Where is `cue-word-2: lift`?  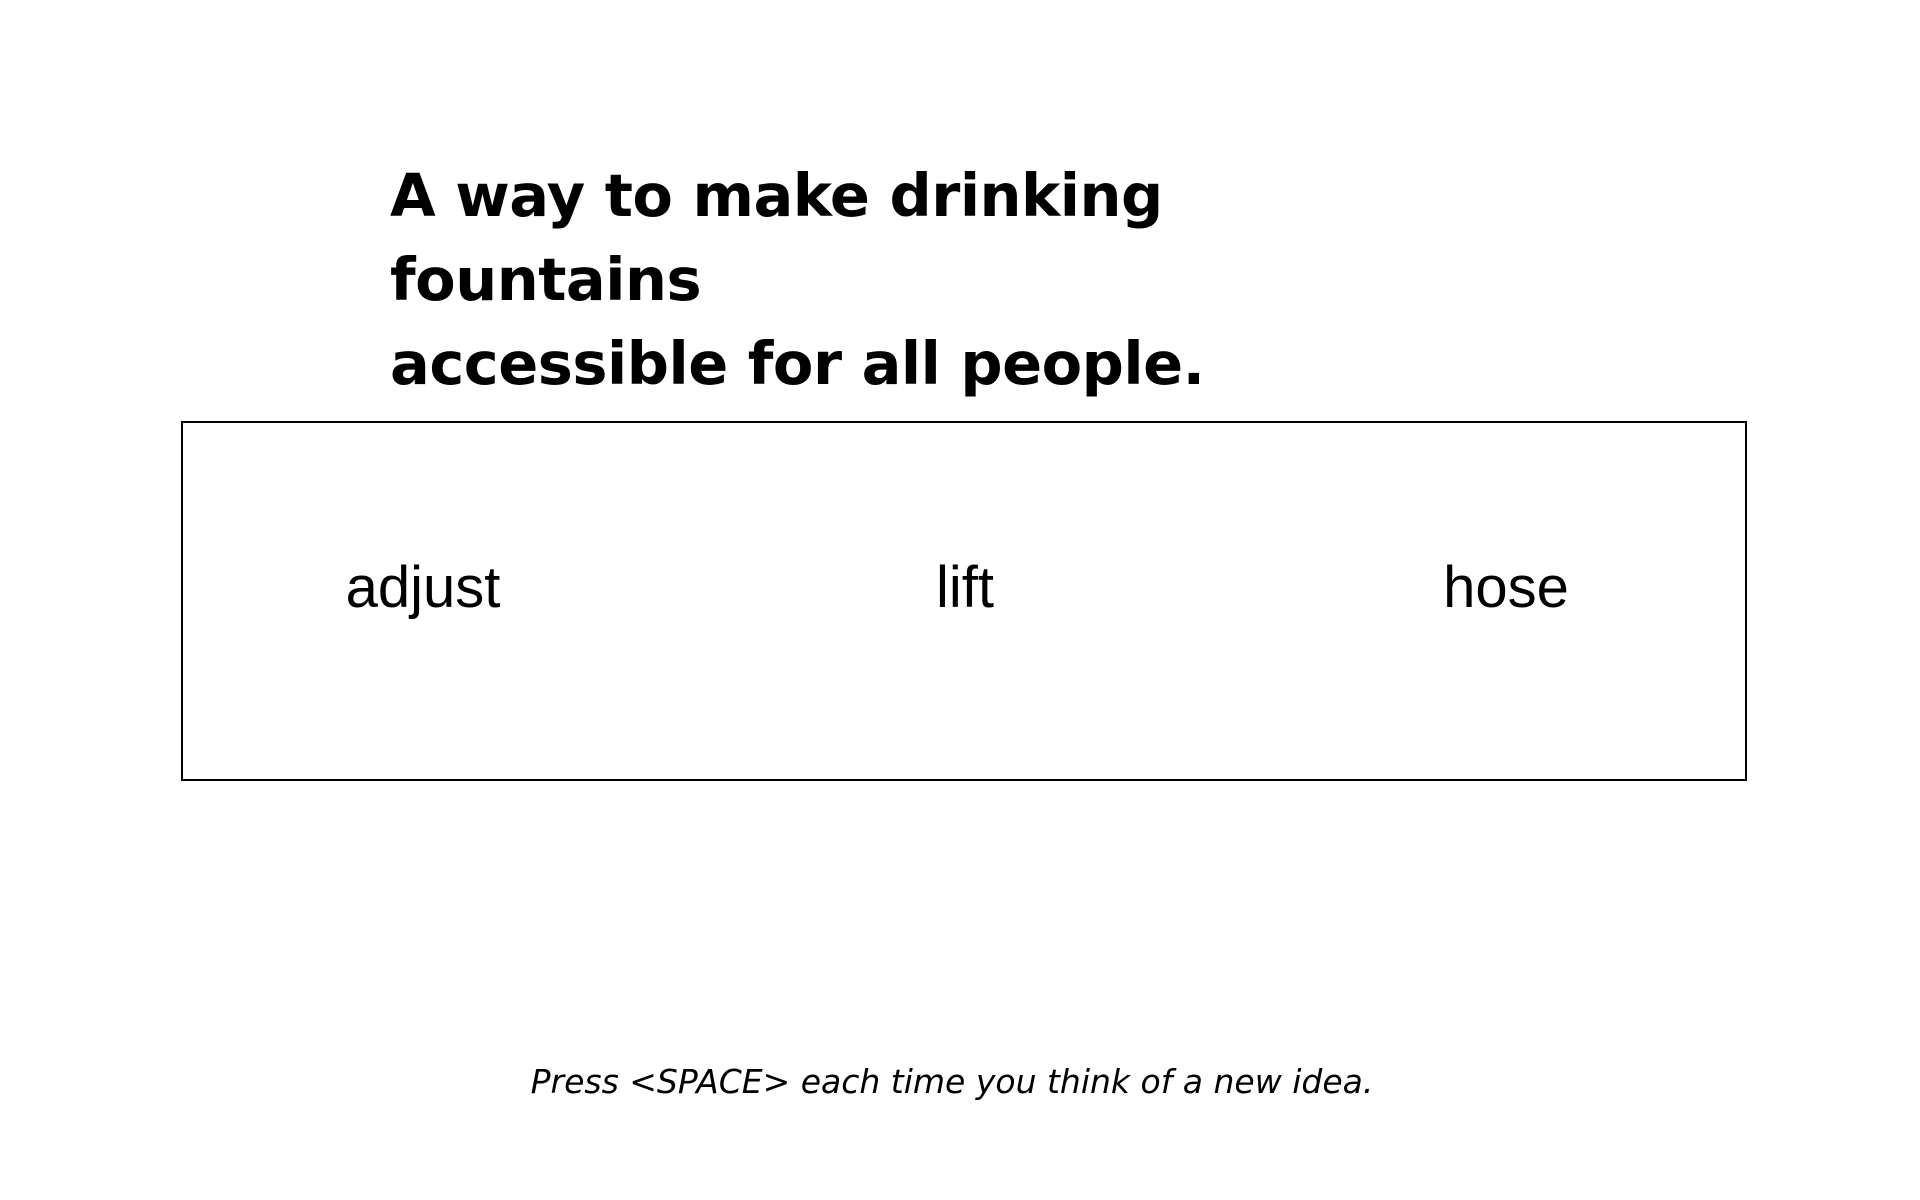 cue-word-2: lift is located at coordinates (965, 587).